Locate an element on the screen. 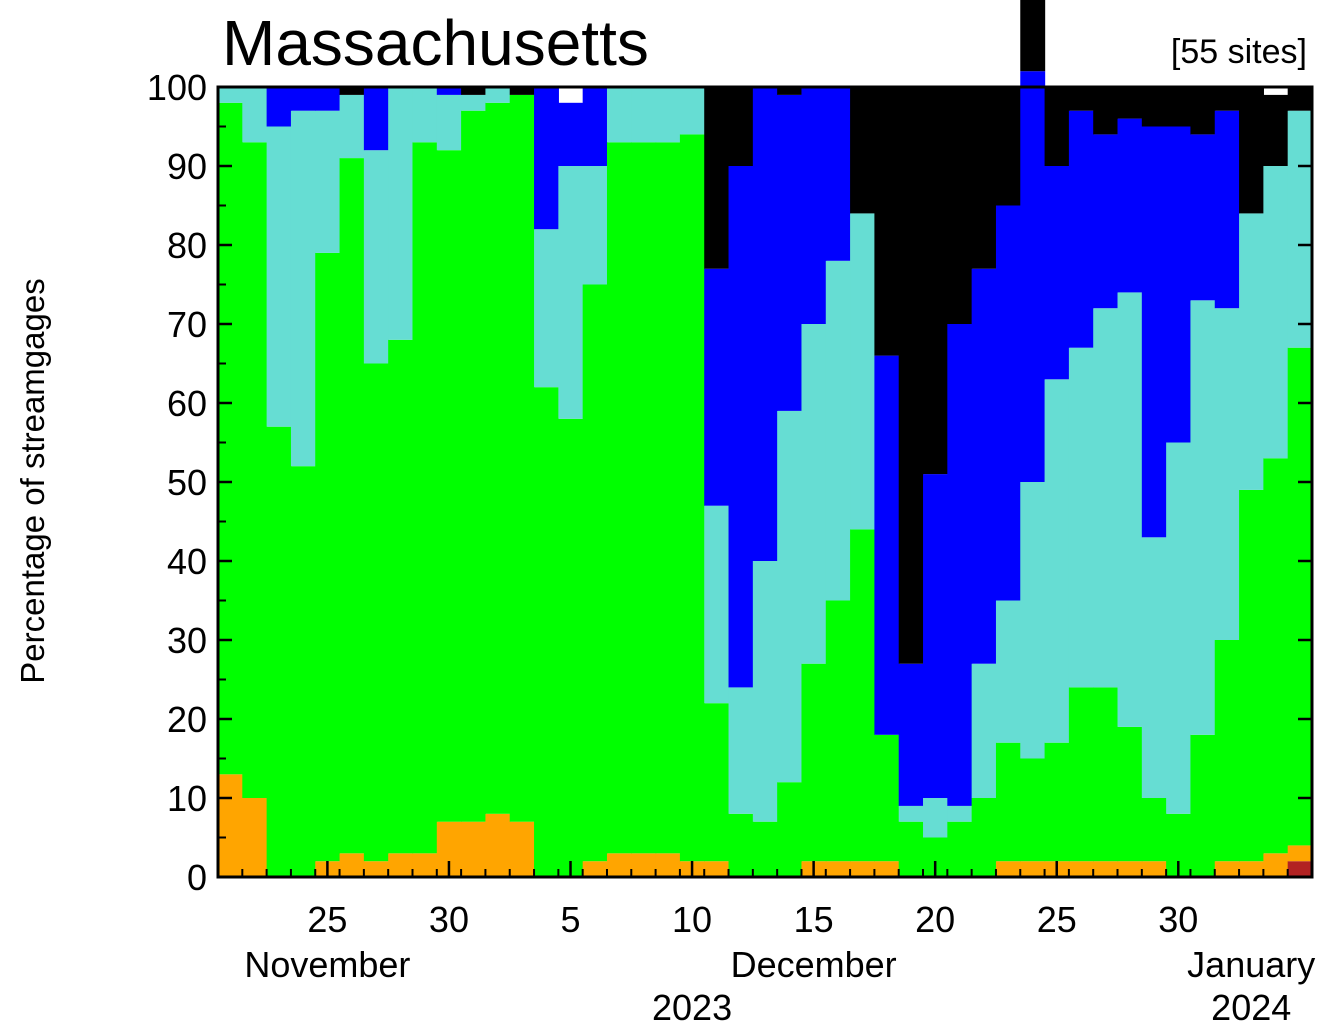 The image size is (1340, 1026). y-tick-label: 20 is located at coordinates (187, 719).